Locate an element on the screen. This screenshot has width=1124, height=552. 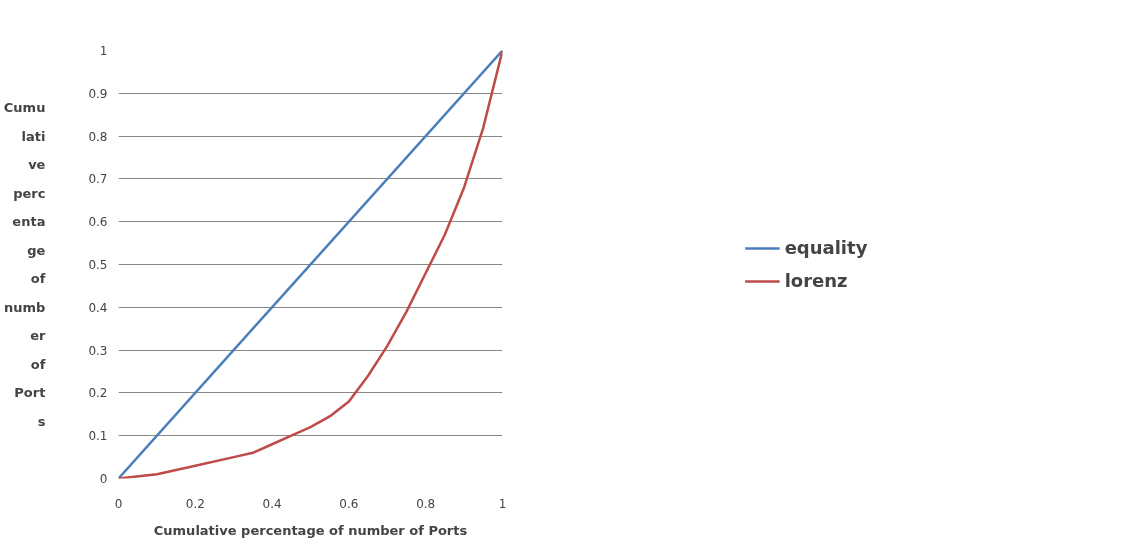
legend-label: lorenz is located at coordinates (816, 280).